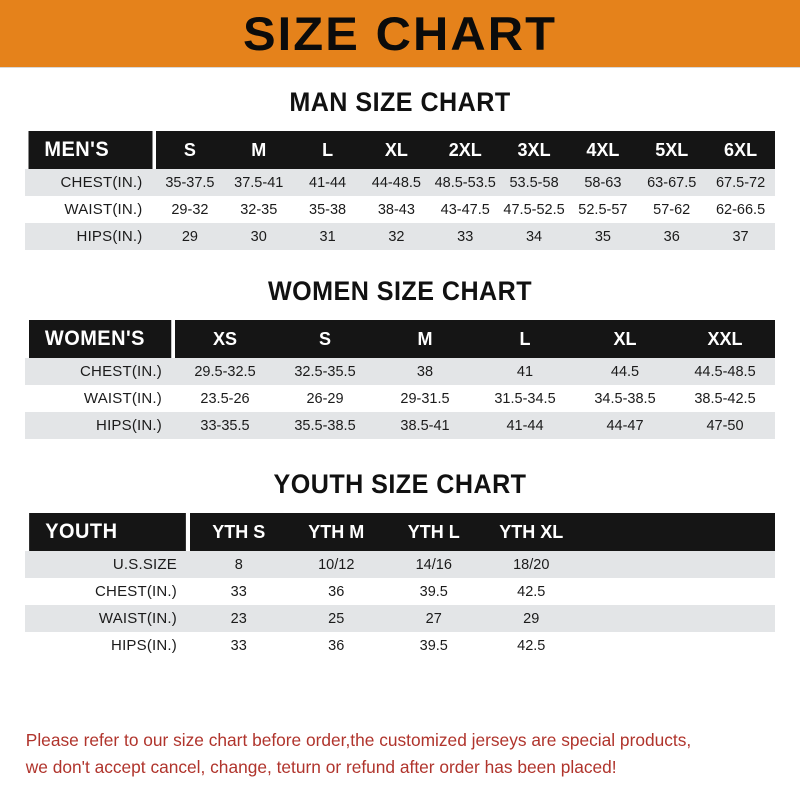 This screenshot has width=800, height=800. I want to click on youth-col-header: YTH S, so click(239, 532).